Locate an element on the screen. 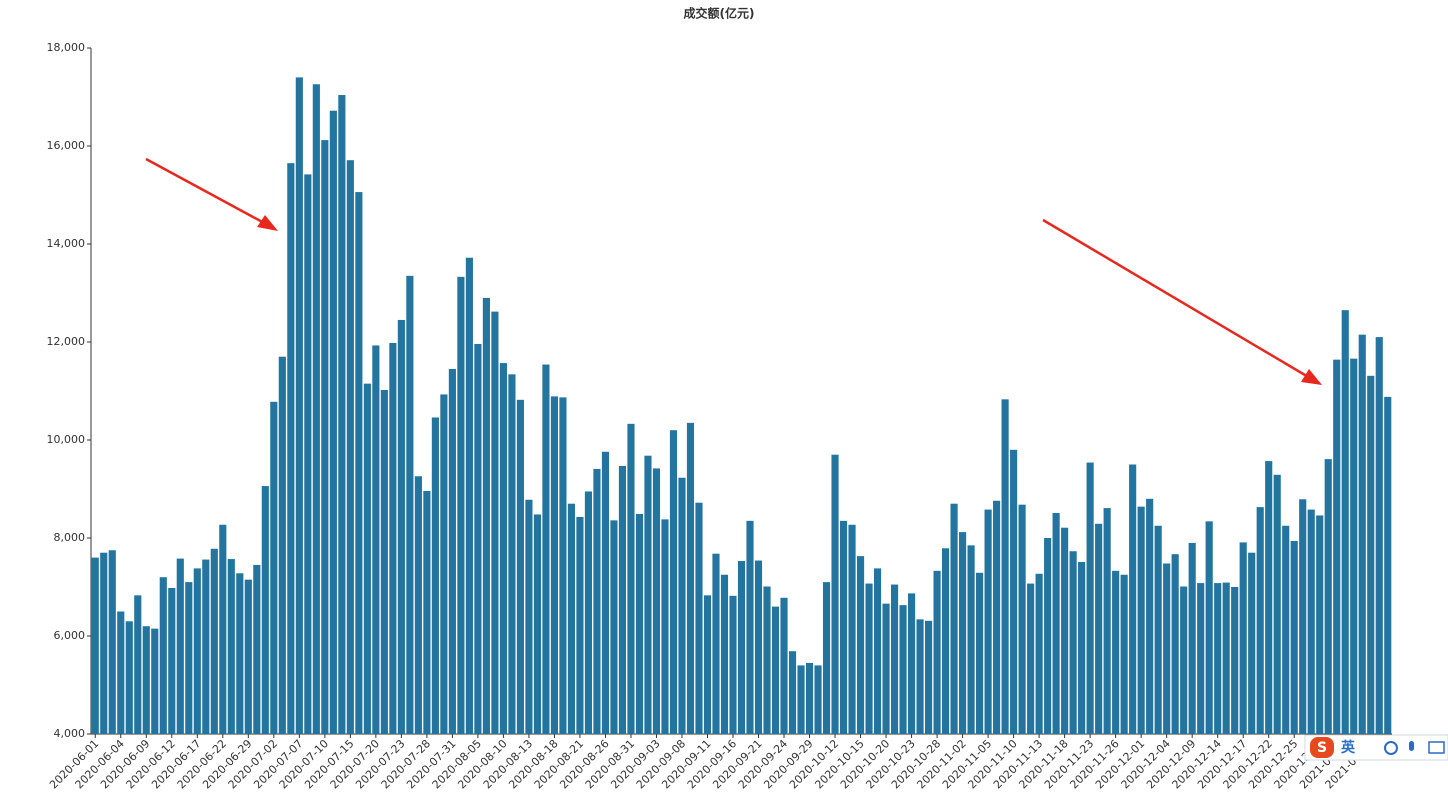 The width and height of the screenshot is (1448, 807). y-tick-label: 18,000 is located at coordinates (66, 47).